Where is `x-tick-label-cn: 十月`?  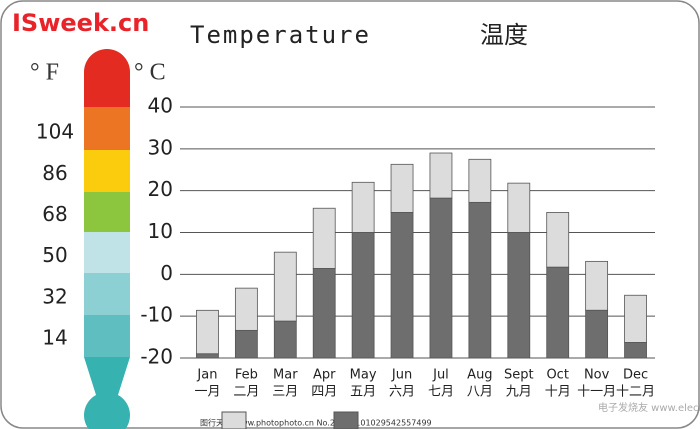
x-tick-label-cn: 十月 is located at coordinates (558, 392).